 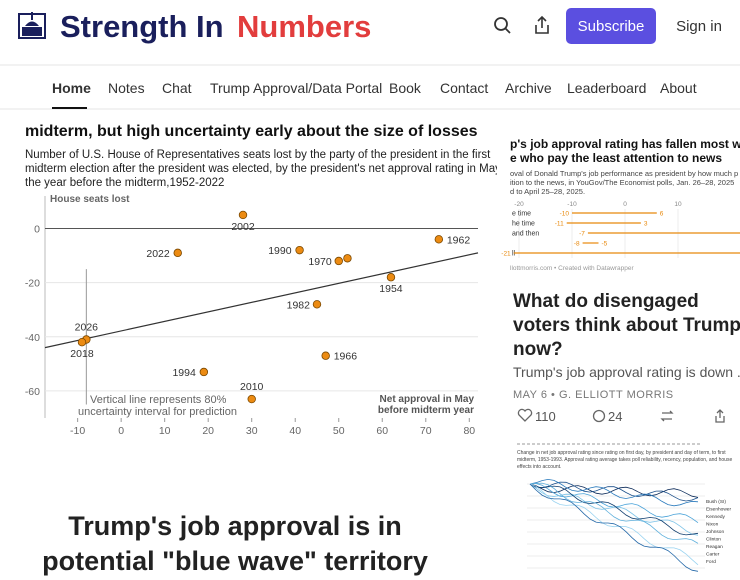 I want to click on point-label: 1962, so click(x=459, y=240).